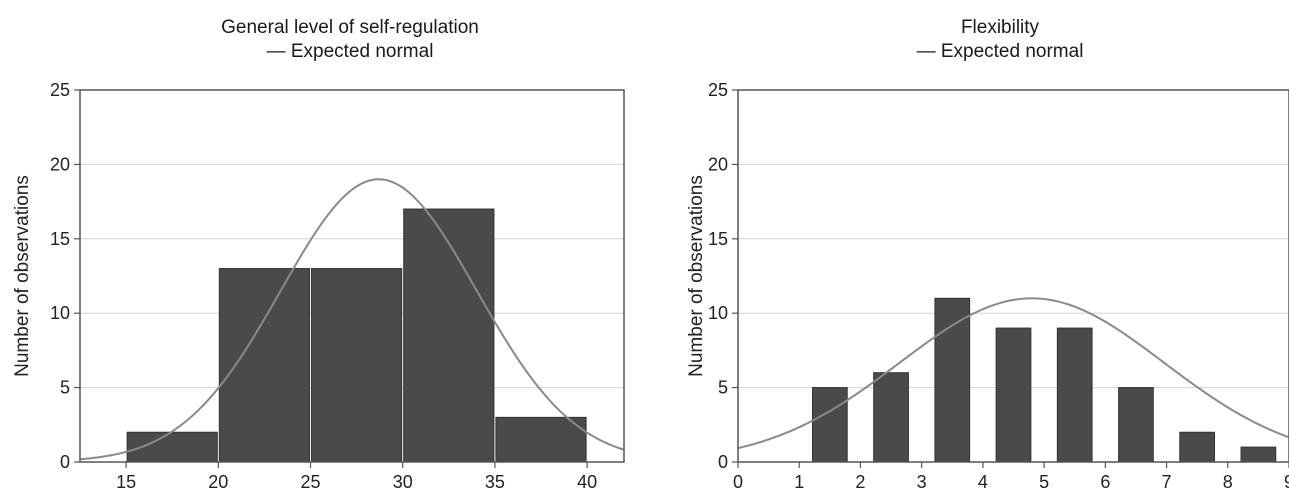  Describe the element at coordinates (403, 482) in the screenshot. I see `x-tick-label: 30` at that location.